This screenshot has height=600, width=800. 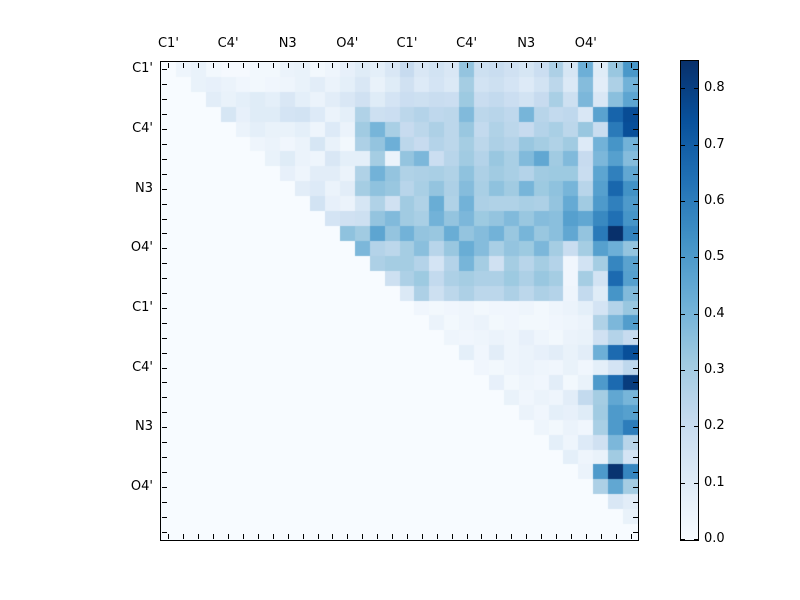 What do you see at coordinates (168, 43) in the screenshot?
I see `x-axis-tick-label: C1'` at bounding box center [168, 43].